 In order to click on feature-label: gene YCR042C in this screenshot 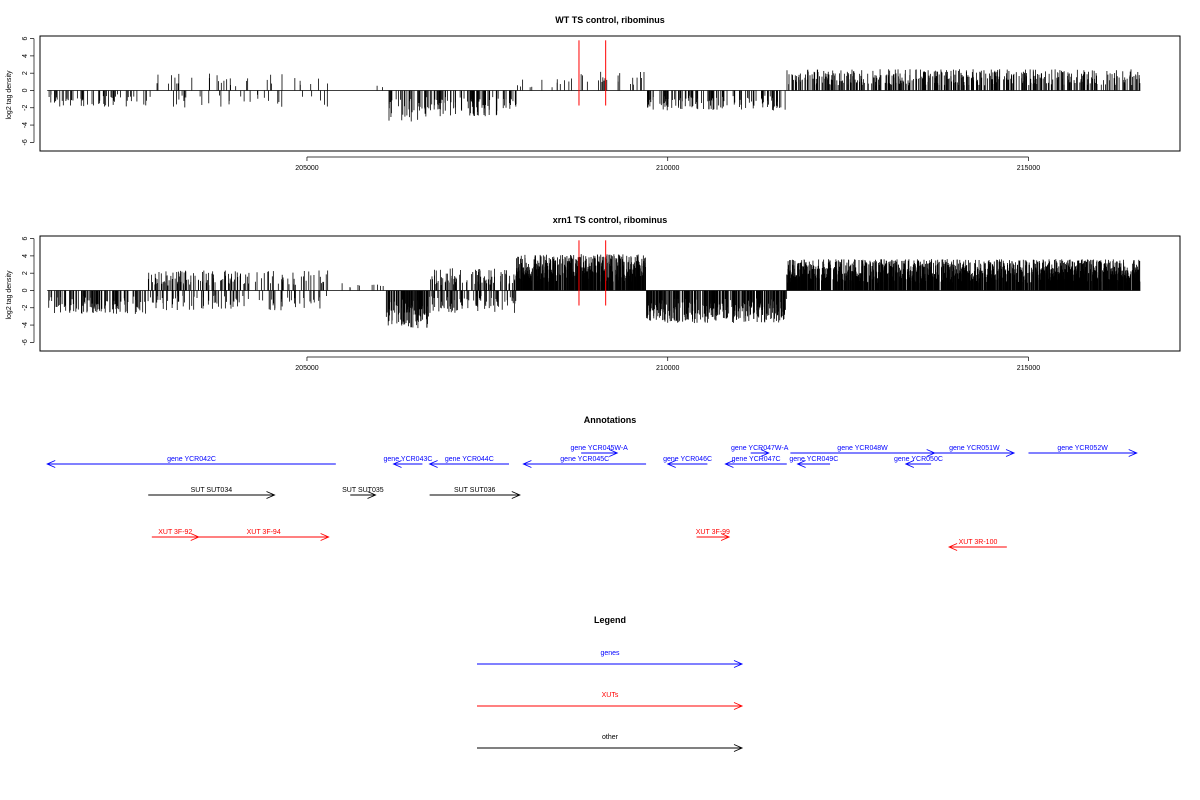, I will do `click(191, 459)`.